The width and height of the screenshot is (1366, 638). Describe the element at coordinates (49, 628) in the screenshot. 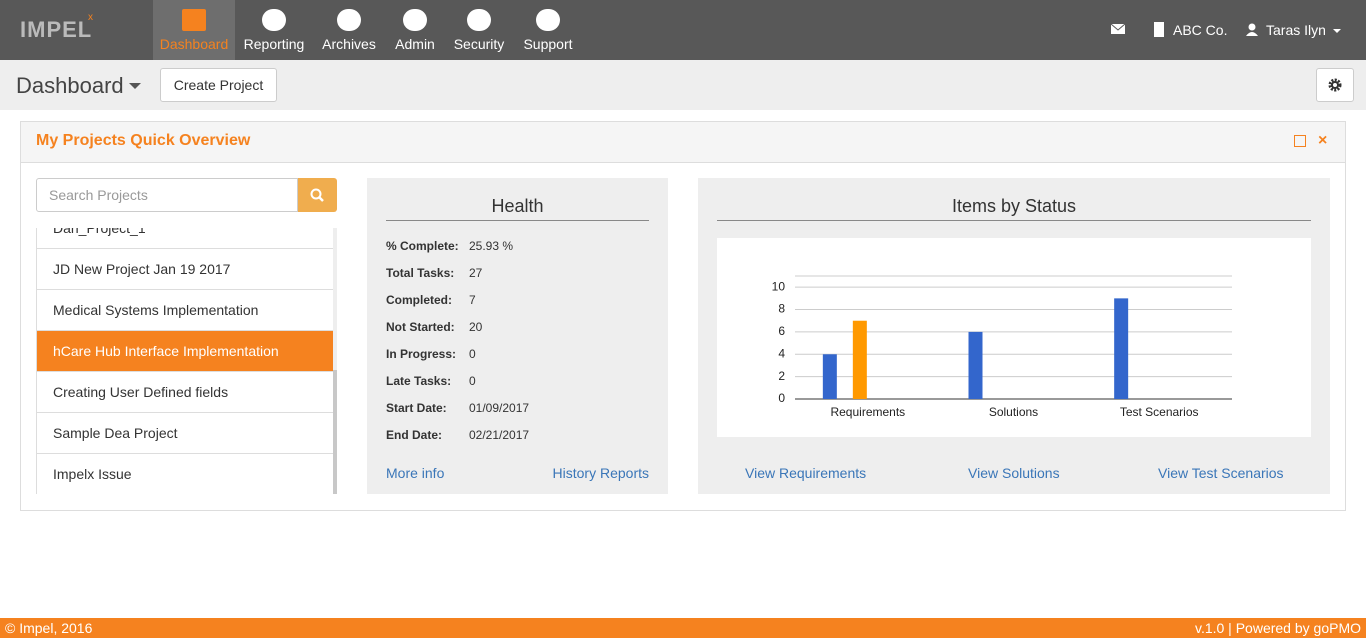

I see `footer-left: © Impel, 2016` at that location.